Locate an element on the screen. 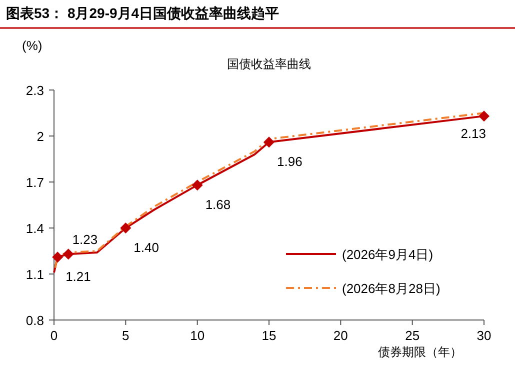  legend-label: (2026年9月4日) is located at coordinates (388, 254).